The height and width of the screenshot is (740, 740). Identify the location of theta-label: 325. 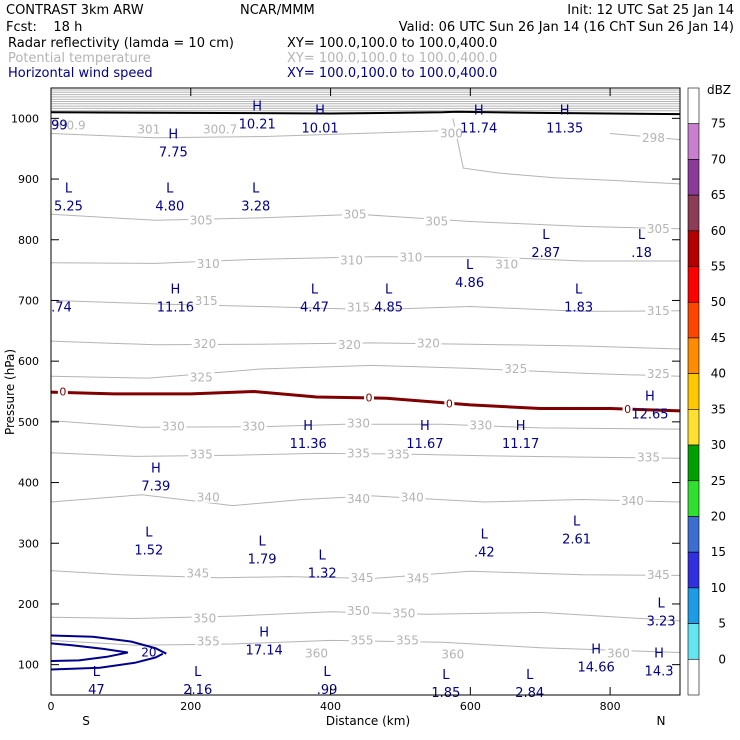
(201, 378).